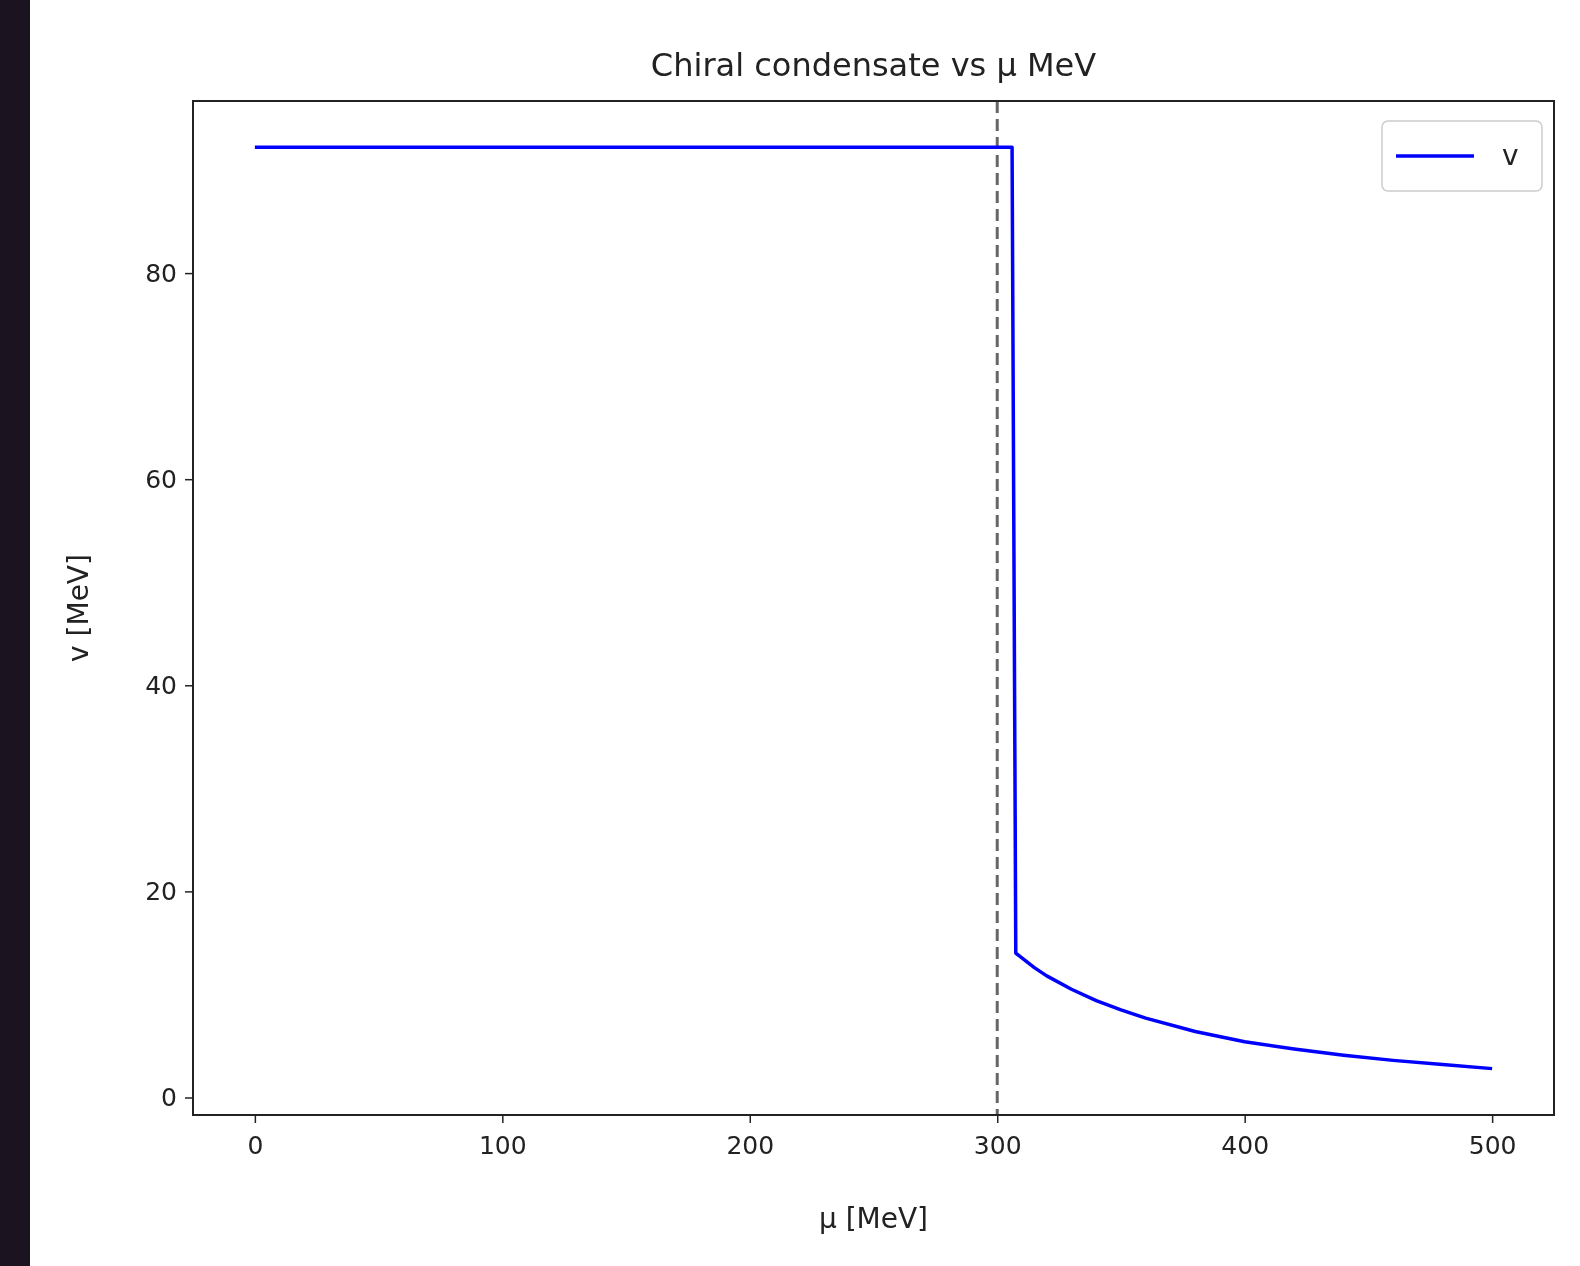  Describe the element at coordinates (255, 1145) in the screenshot. I see `x-tick-label: 0` at that location.